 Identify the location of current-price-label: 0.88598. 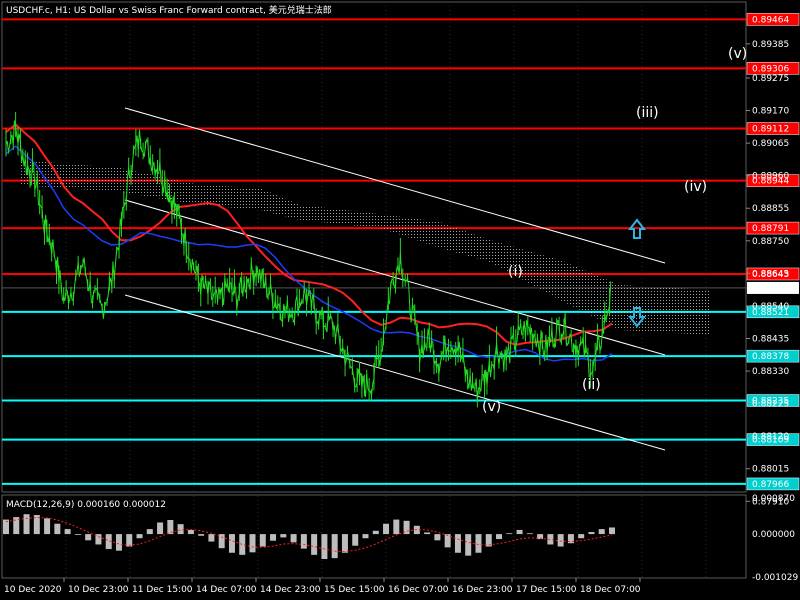
(770, 289).